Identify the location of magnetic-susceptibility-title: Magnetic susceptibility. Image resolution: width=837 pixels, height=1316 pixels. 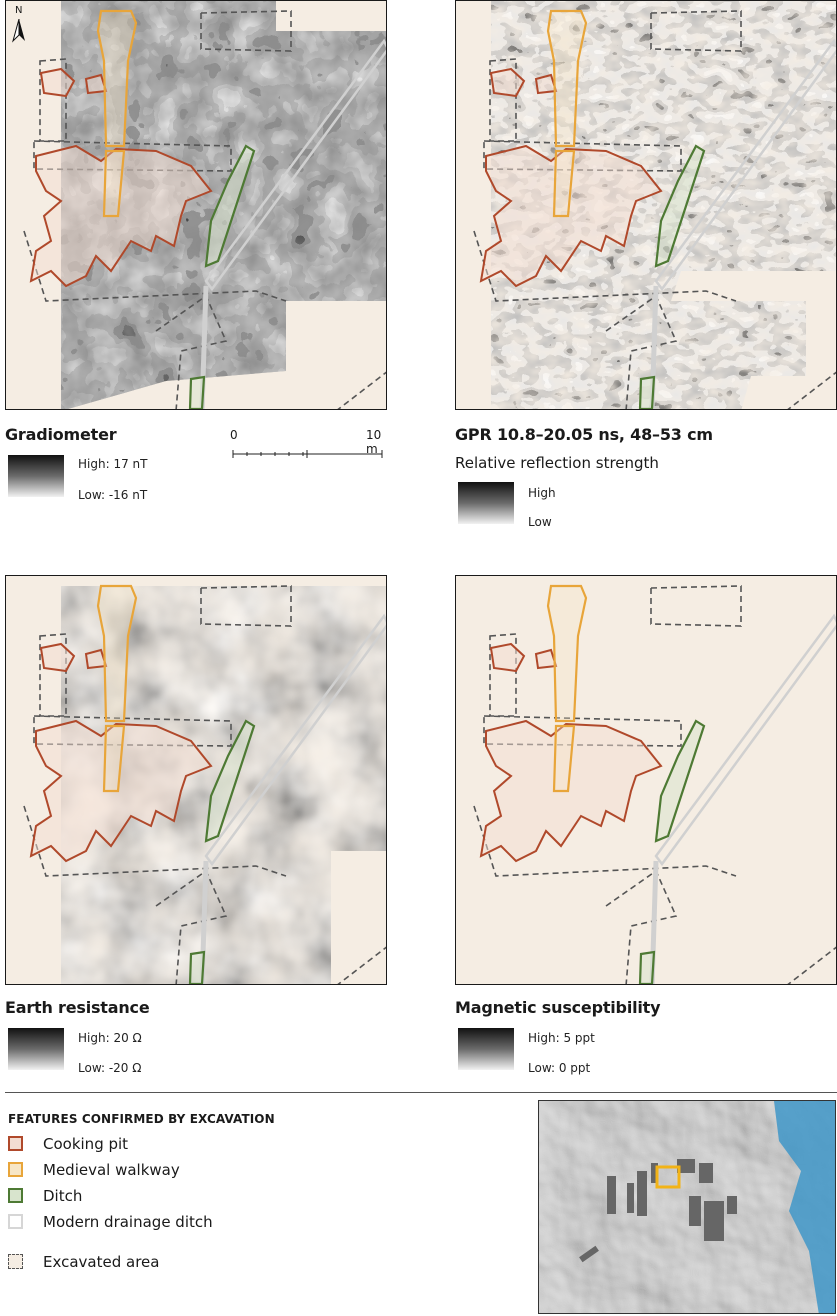
(558, 1007).